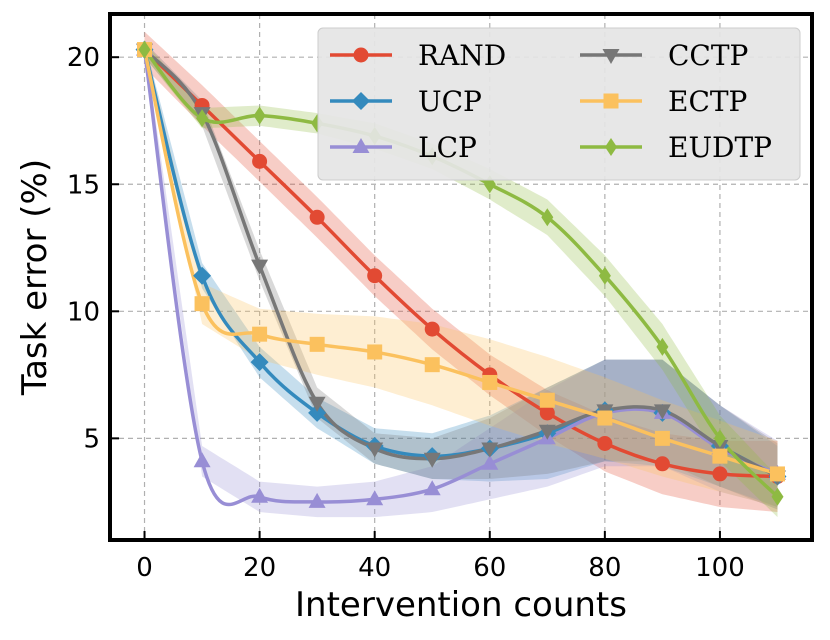 Image resolution: width=830 pixels, height=640 pixels. What do you see at coordinates (35, 277) in the screenshot?
I see `y-axis-title: Task error (%)` at bounding box center [35, 277].